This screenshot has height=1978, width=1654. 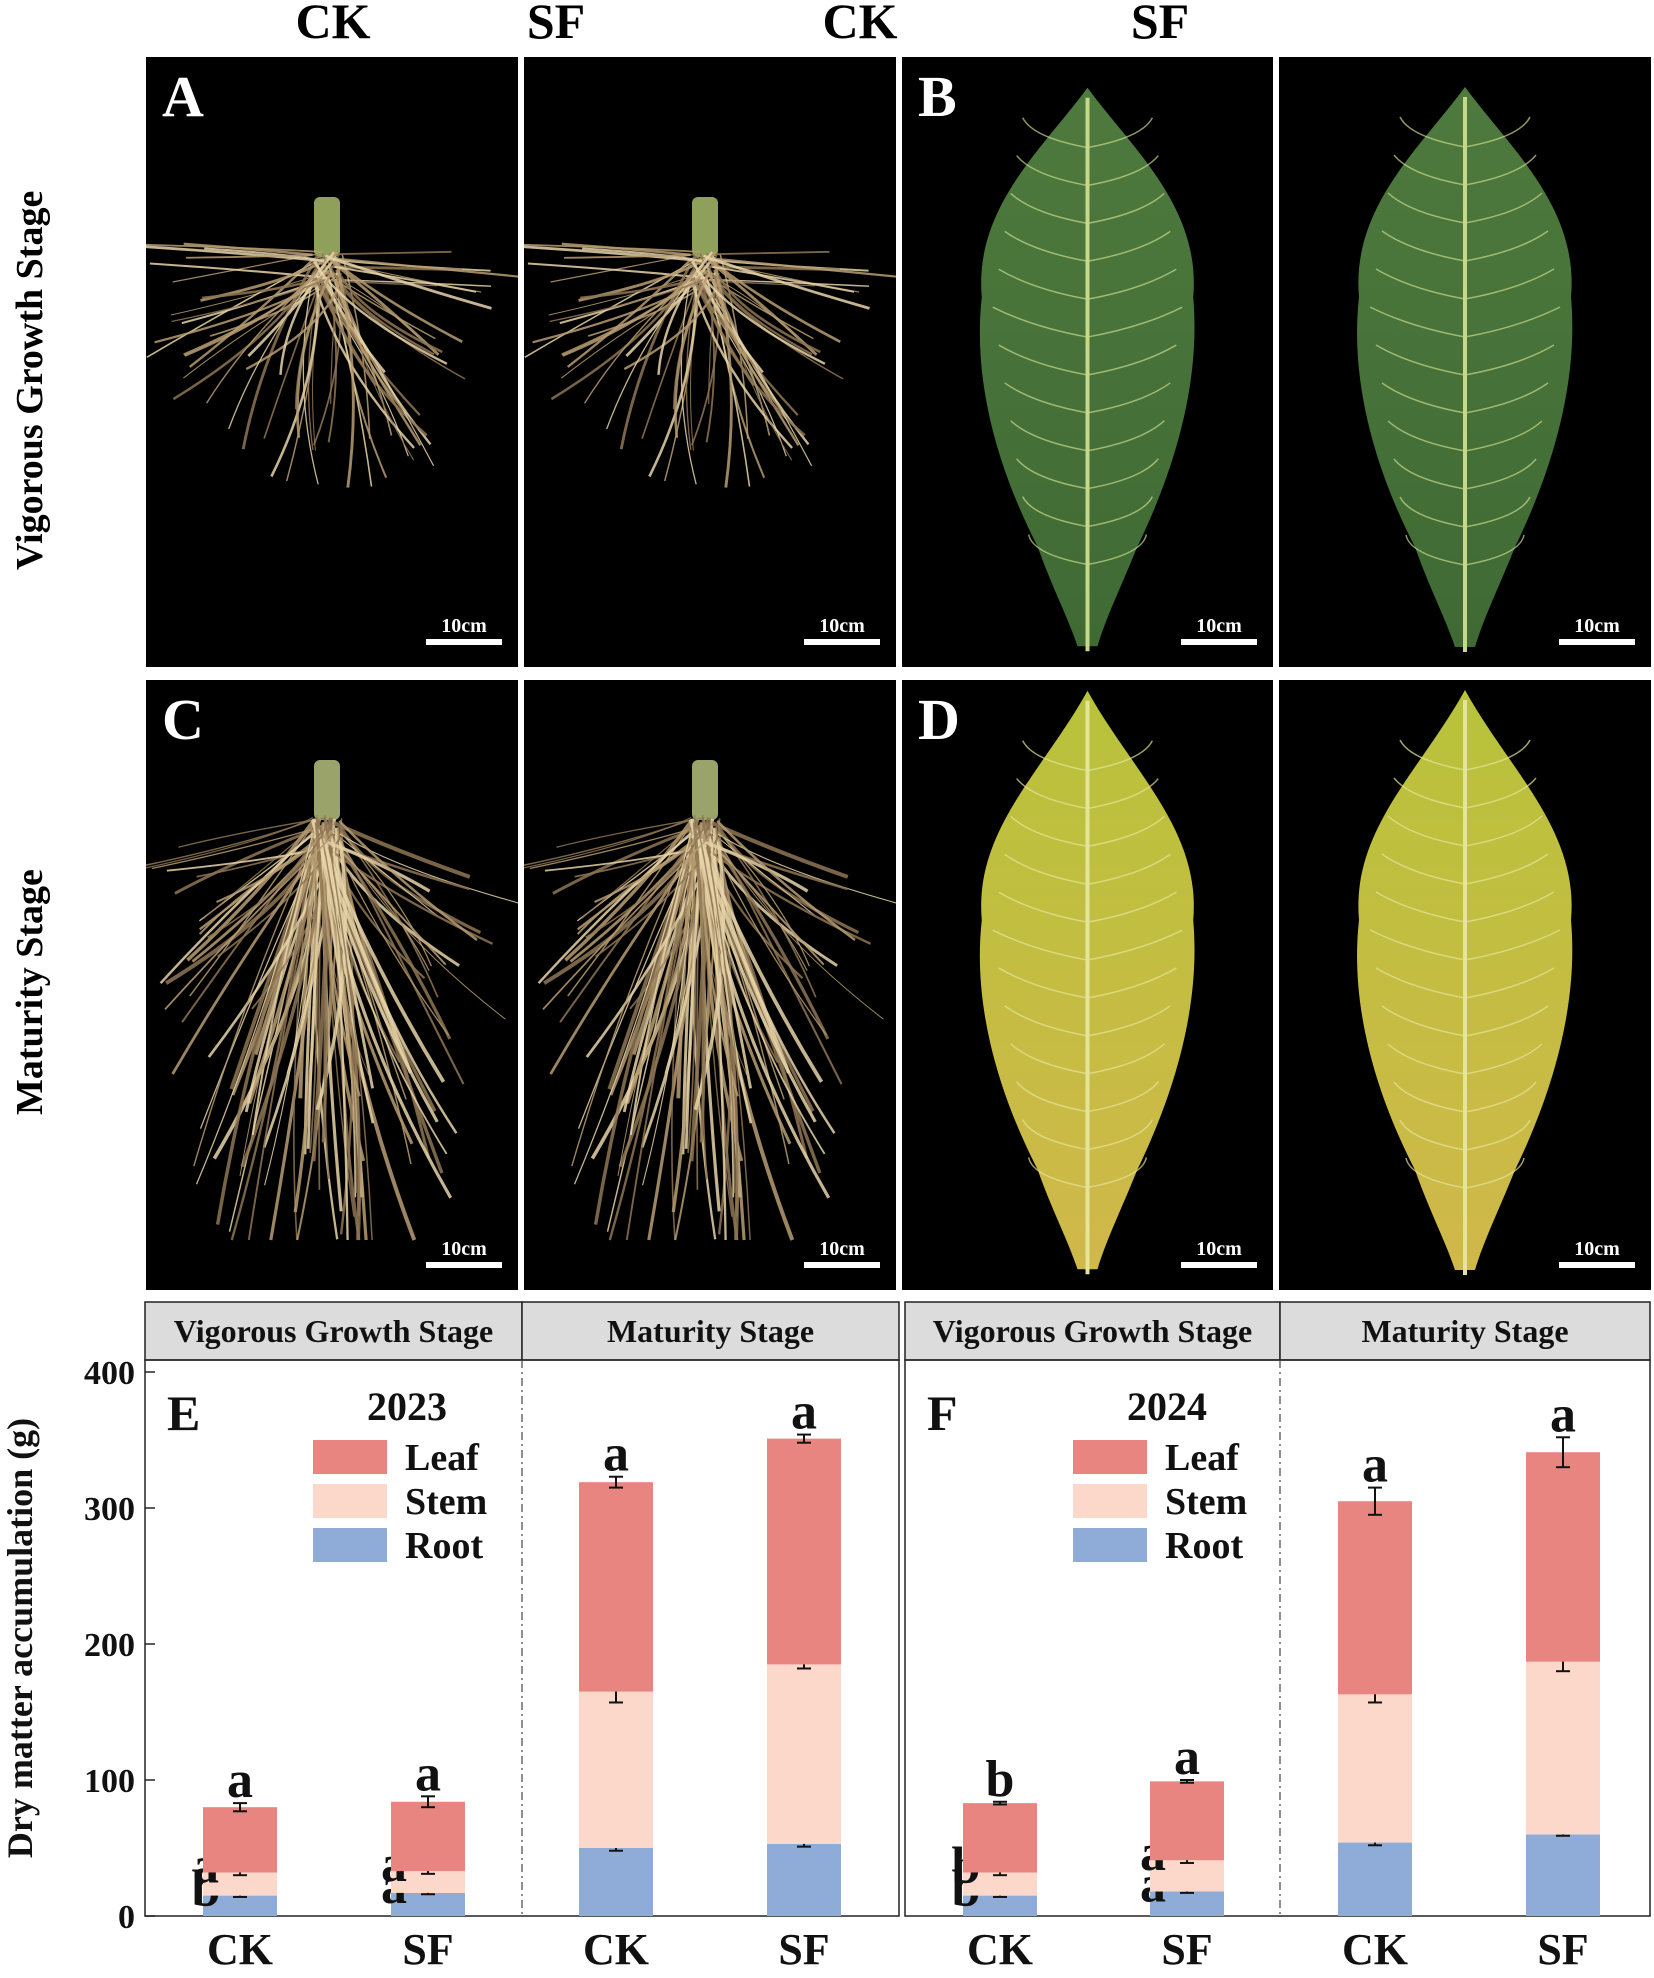 I want to click on column-header-sf-1: SF, so click(x=556, y=24).